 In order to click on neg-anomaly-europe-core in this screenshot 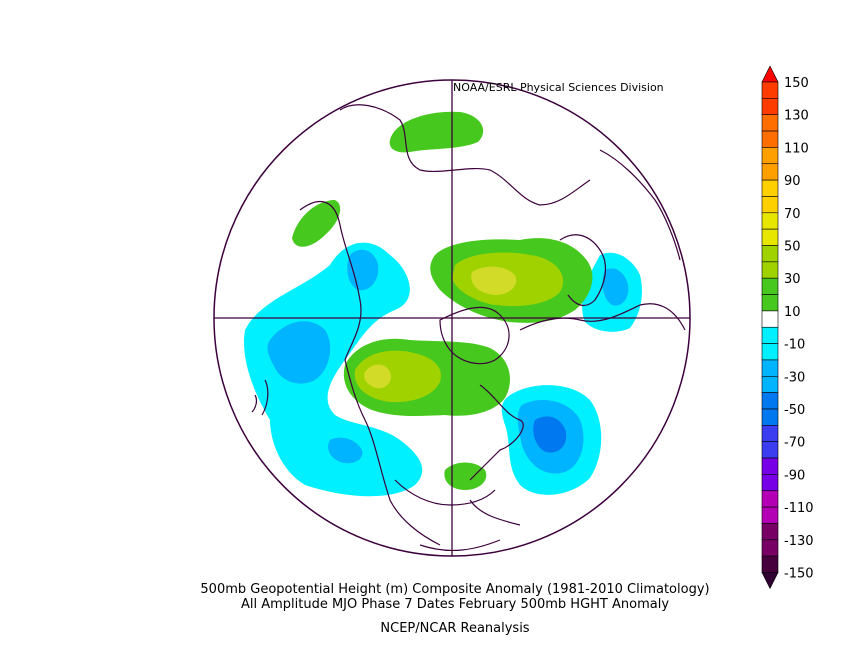, I will do `click(615, 287)`.